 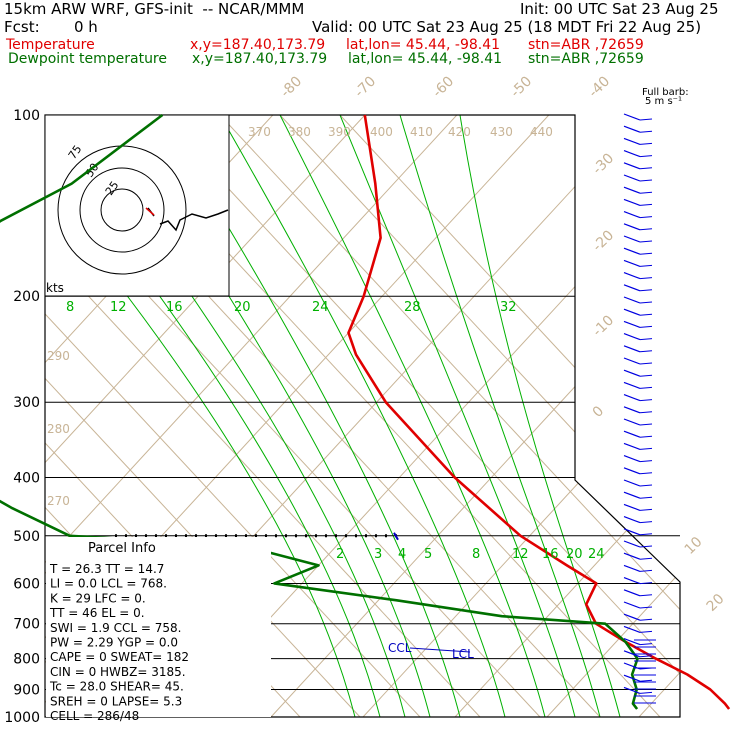 What do you see at coordinates (522, 86) in the screenshot?
I see `isotherm-label: -50` at bounding box center [522, 86].